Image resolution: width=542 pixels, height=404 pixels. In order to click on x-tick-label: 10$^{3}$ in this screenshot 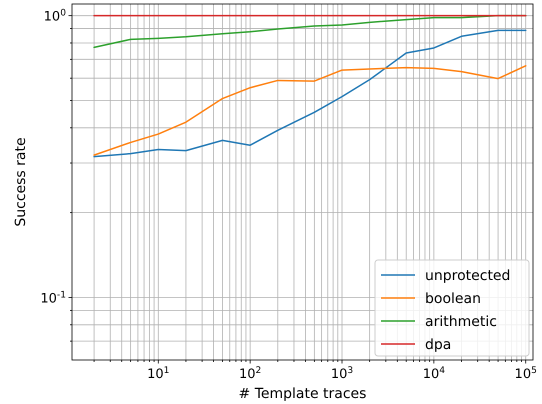, I will do `click(342, 374)`.